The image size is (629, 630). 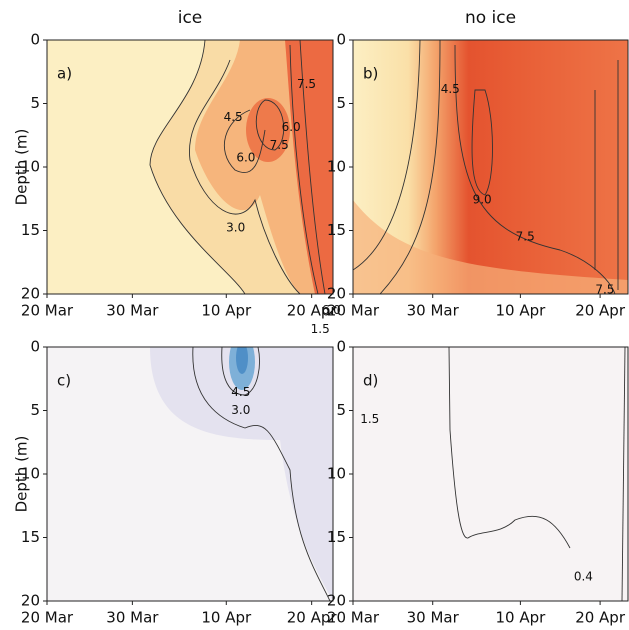 What do you see at coordinates (64, 381) in the screenshot?
I see `panel-label: c)` at bounding box center [64, 381].